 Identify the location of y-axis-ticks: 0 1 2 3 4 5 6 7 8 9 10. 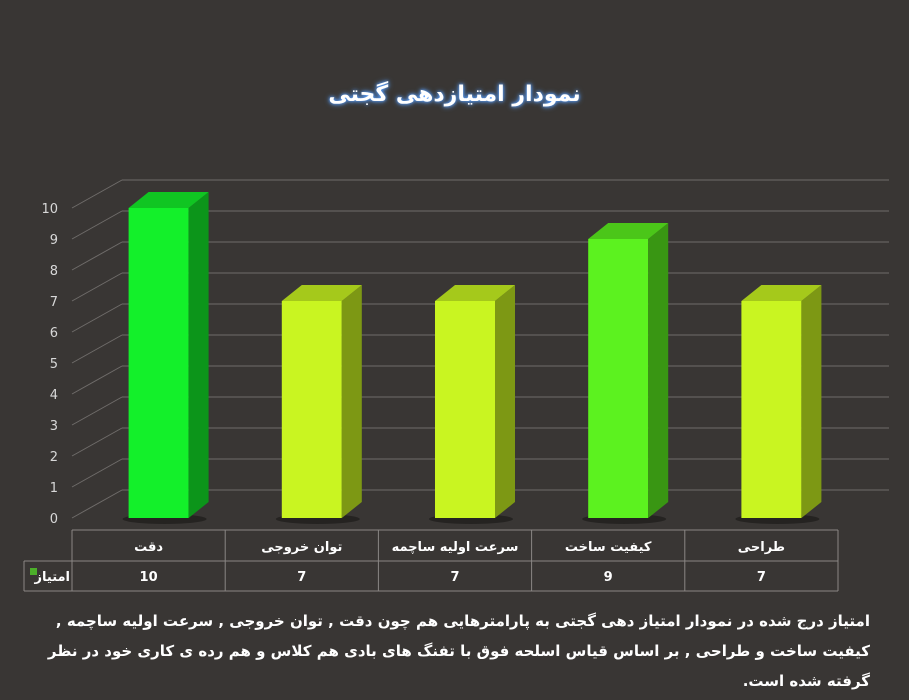
(49, 364).